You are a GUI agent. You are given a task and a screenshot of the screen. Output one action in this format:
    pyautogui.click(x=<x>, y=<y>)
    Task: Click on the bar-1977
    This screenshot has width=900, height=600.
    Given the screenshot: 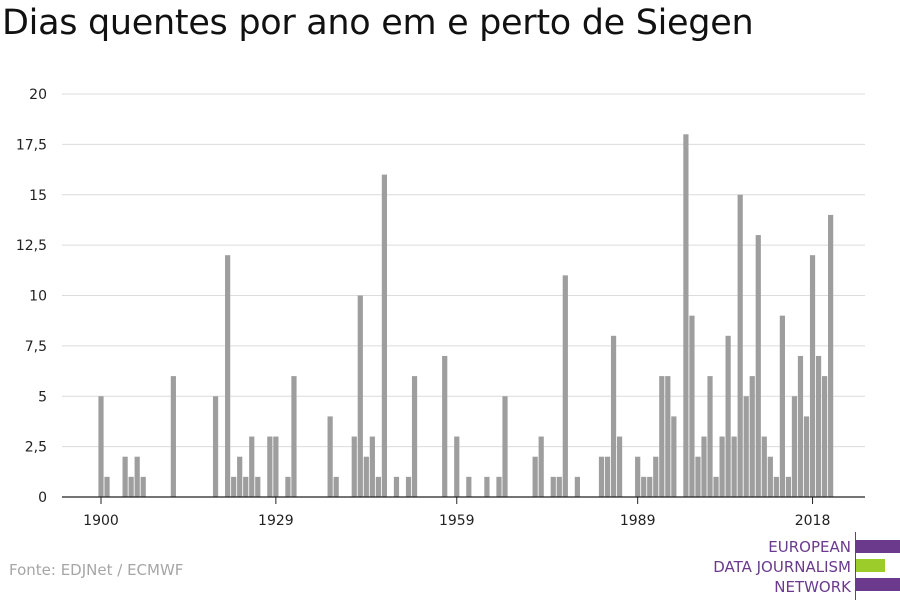 What is the action you would take?
    pyautogui.click(x=565, y=386)
    